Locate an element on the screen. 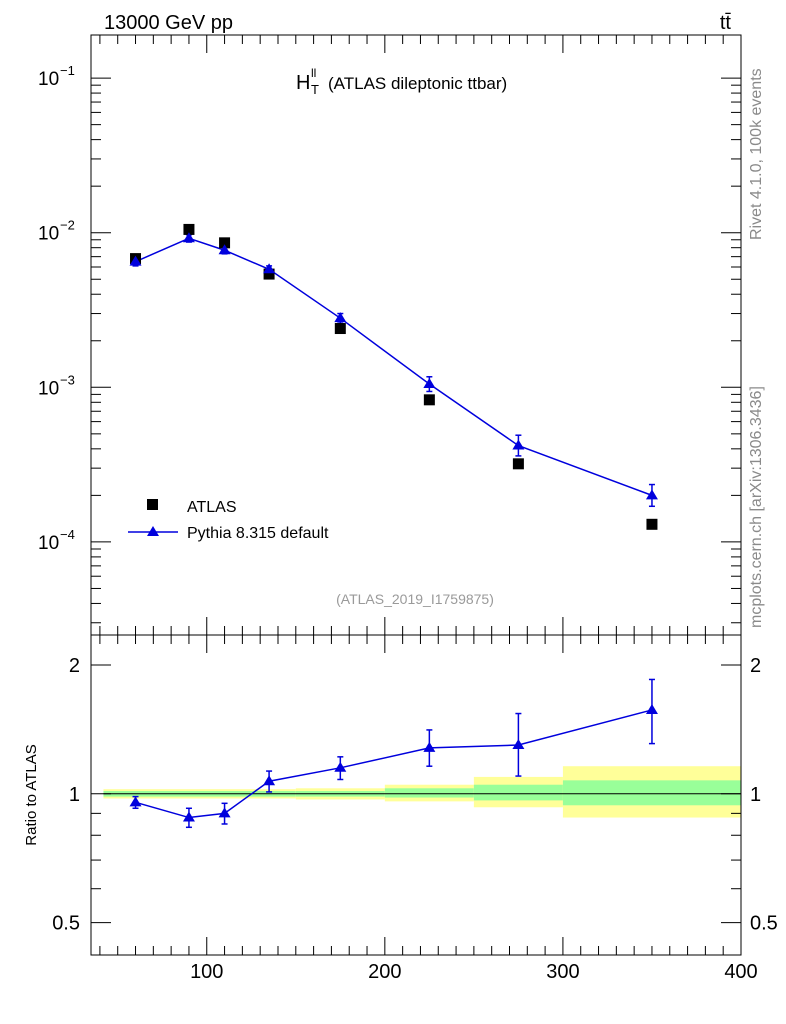 This screenshot has width=786, height=1024. analysis-id-label: (ATLAS_2019_I1759875) is located at coordinates (415, 599).